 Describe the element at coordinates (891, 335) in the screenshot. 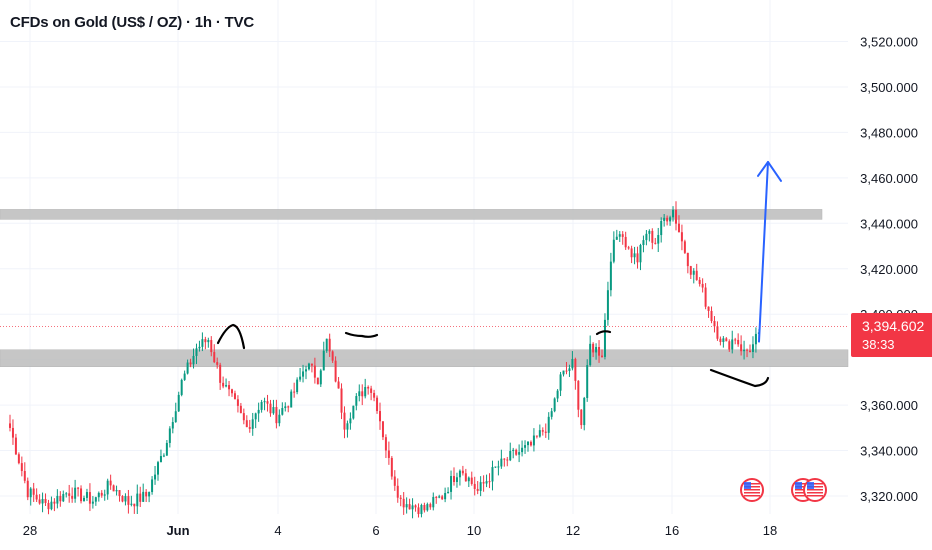

I see `last-price-tag: 3,394.602 38:33` at that location.